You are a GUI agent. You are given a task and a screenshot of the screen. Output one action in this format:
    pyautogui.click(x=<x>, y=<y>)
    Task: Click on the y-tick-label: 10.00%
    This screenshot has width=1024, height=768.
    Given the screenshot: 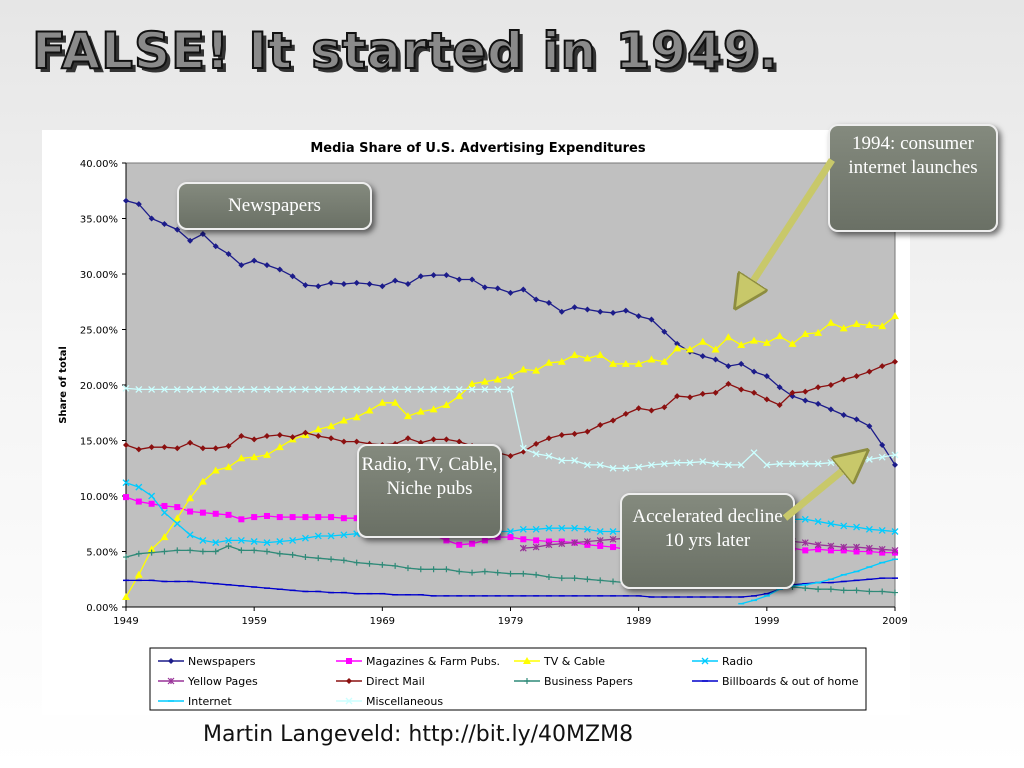 What is the action you would take?
    pyautogui.click(x=99, y=497)
    